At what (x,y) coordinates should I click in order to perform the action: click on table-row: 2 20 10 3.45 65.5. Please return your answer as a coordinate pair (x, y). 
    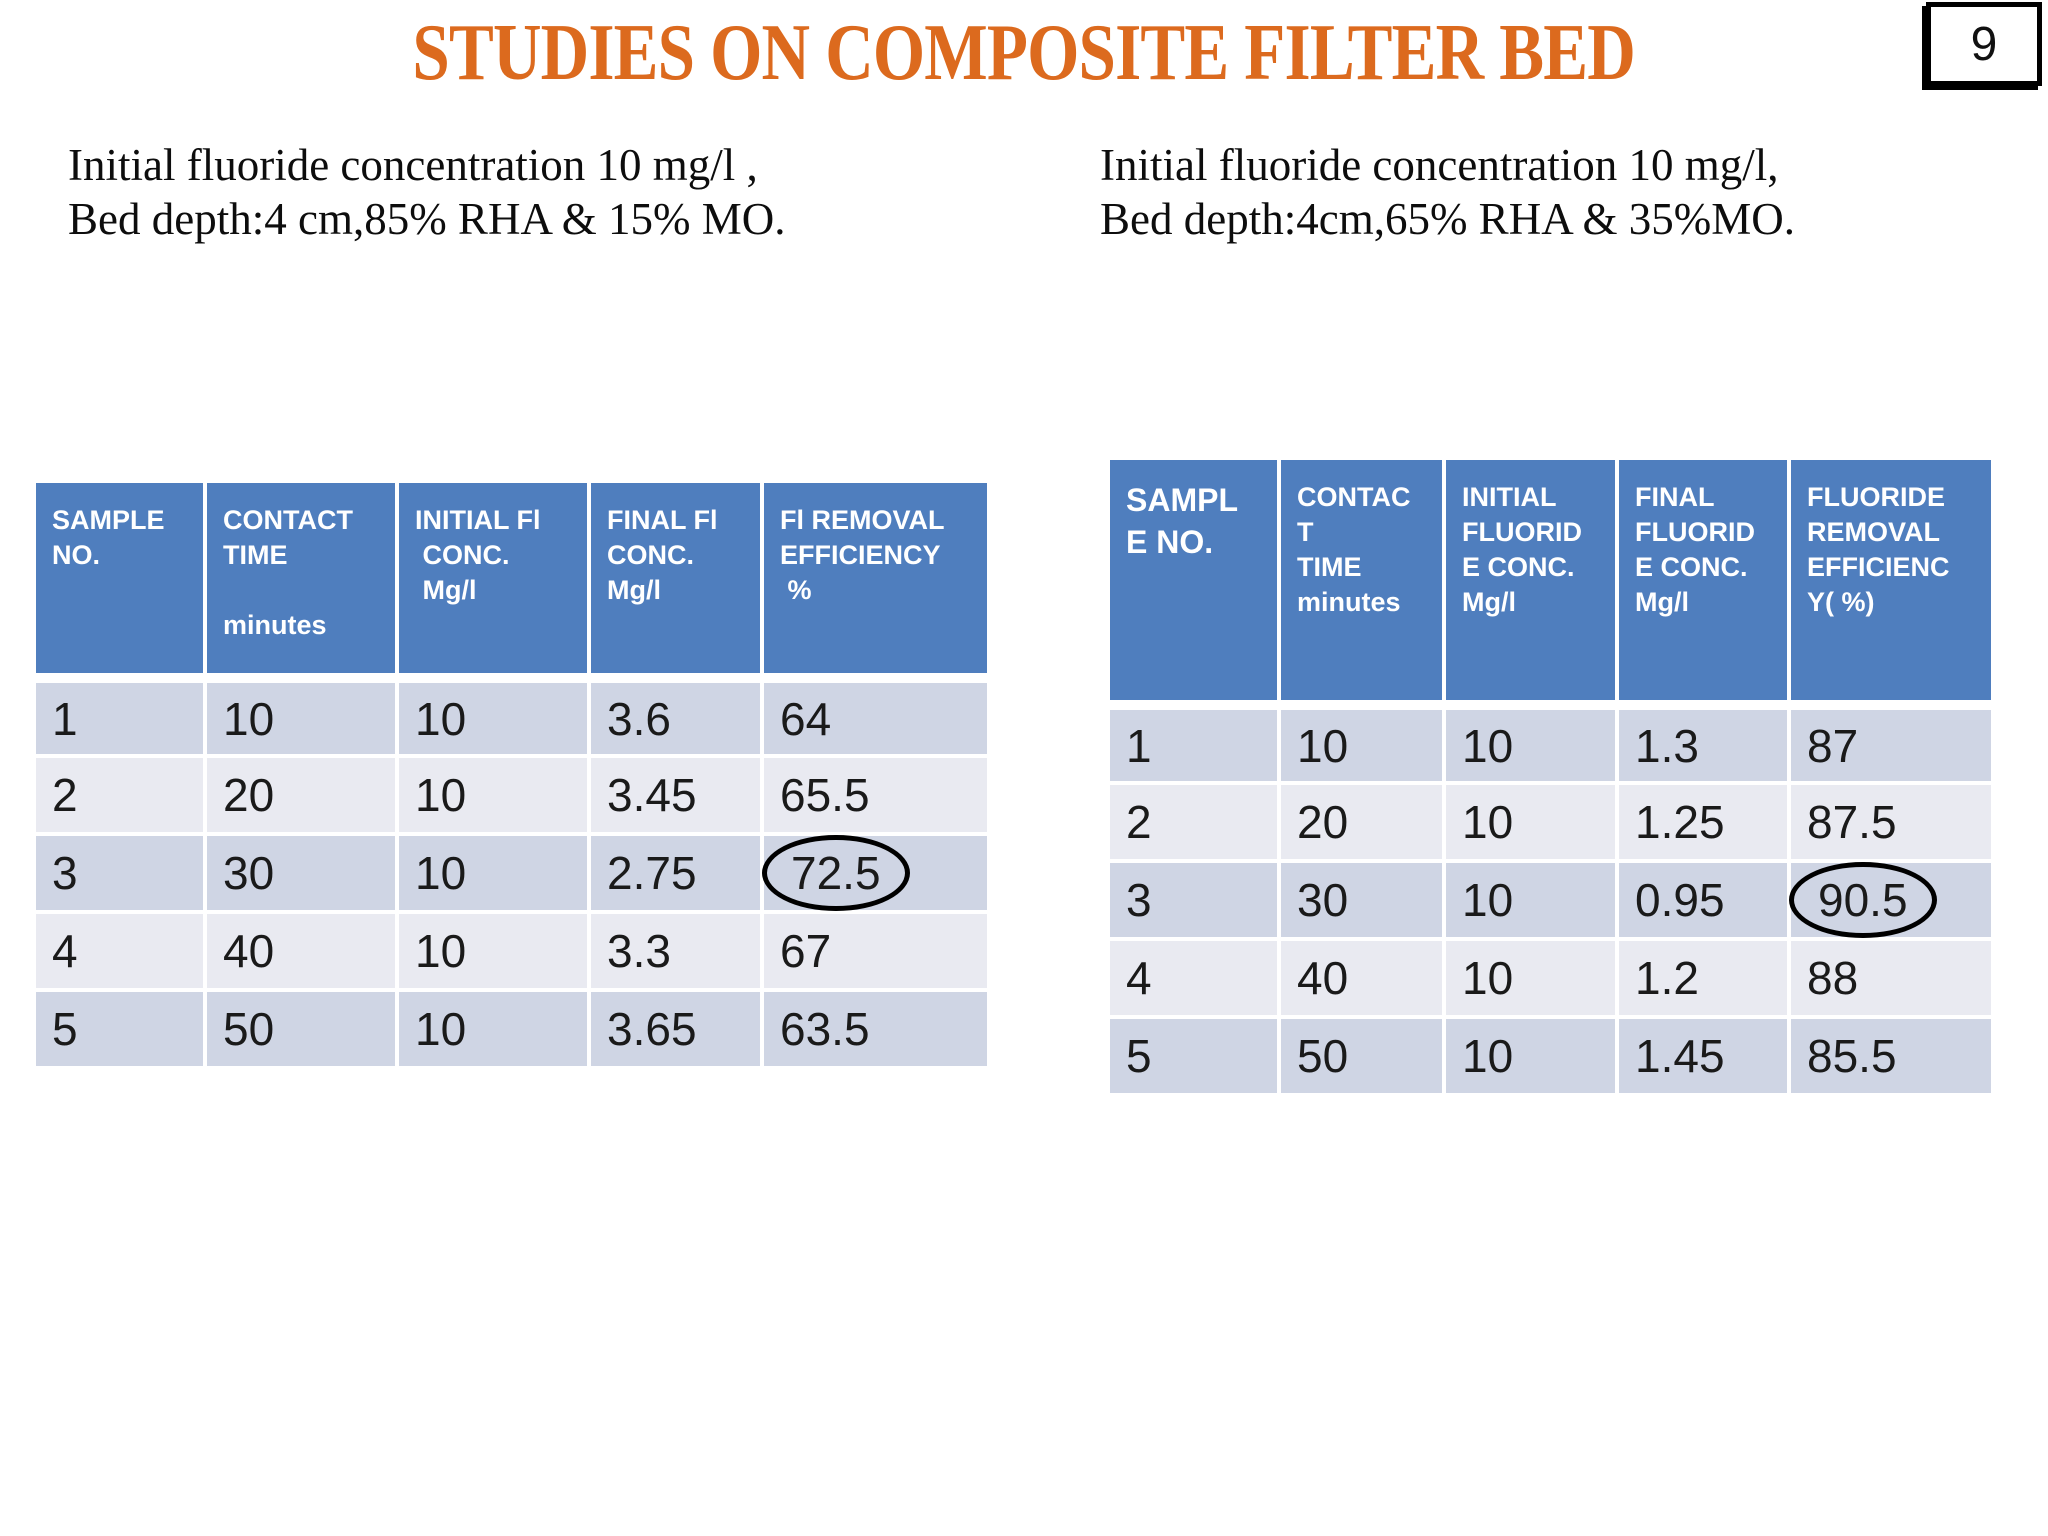
    Looking at the image, I should click on (511, 796).